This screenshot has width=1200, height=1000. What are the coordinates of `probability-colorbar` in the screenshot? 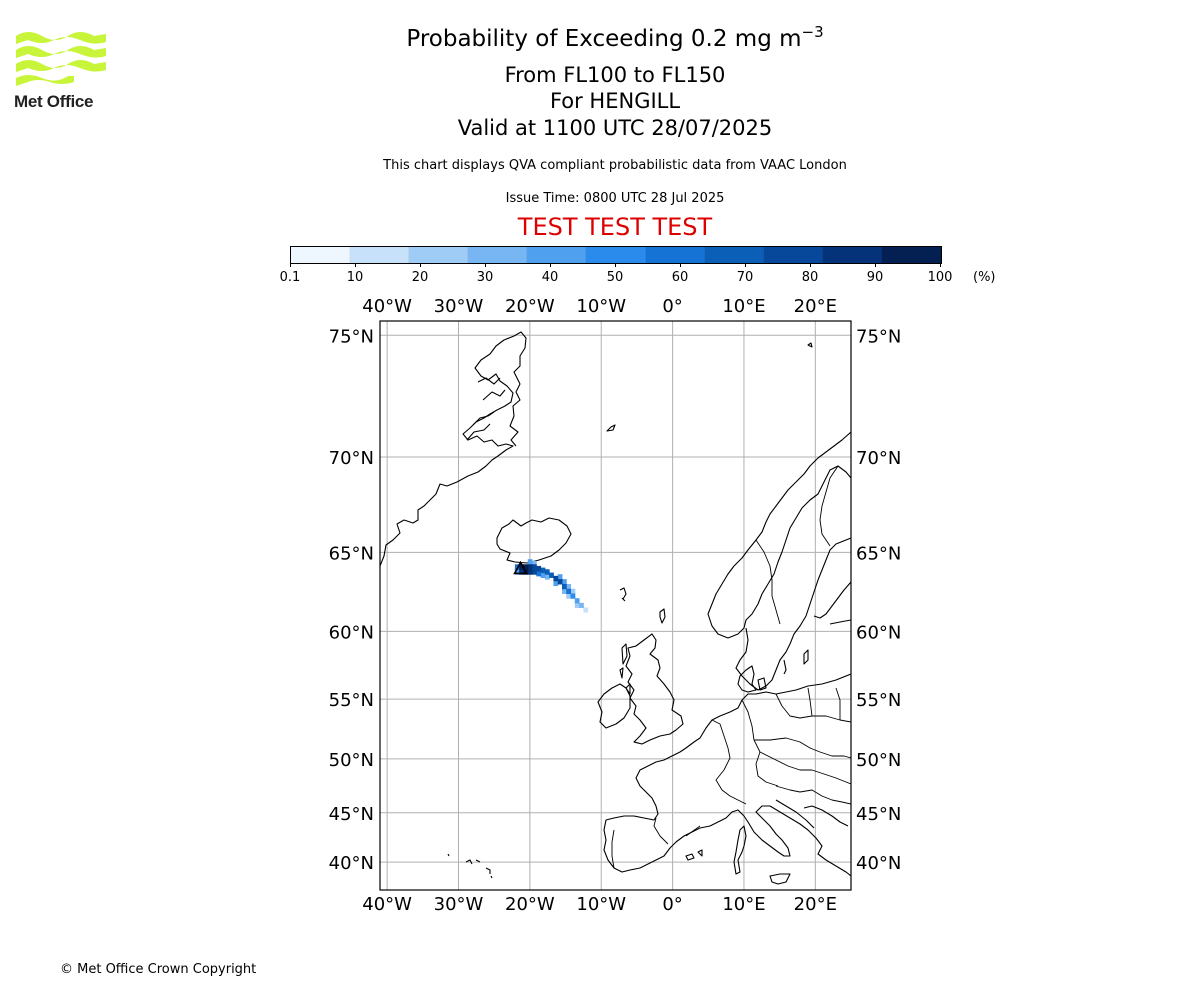 It's located at (616, 255).